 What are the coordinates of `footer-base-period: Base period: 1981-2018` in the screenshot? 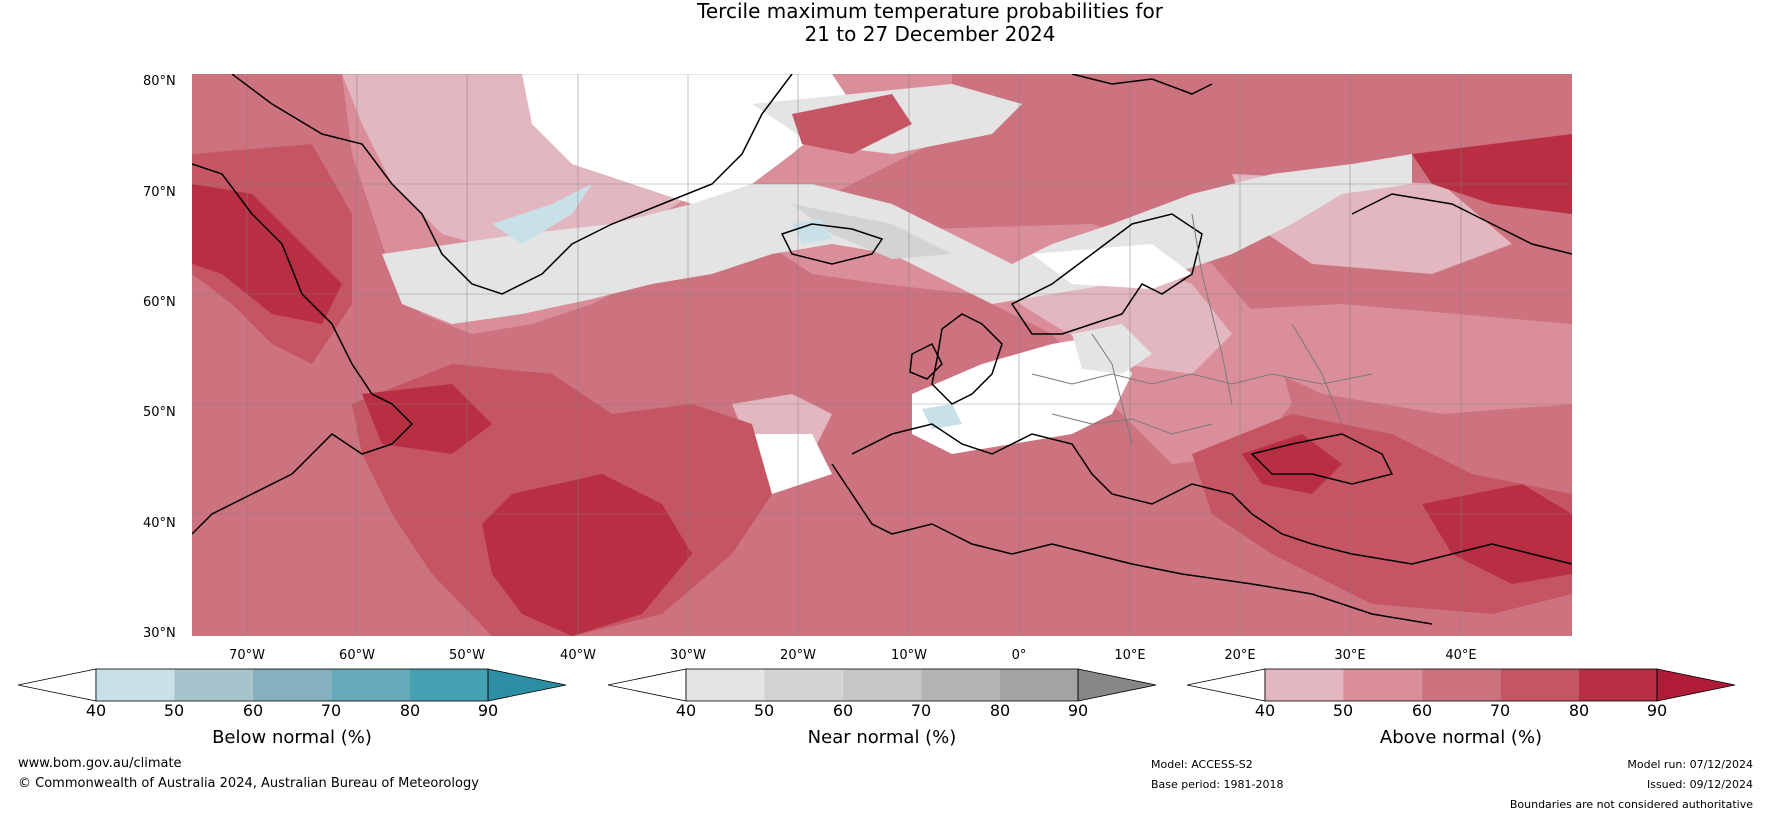 It's located at (1217, 784).